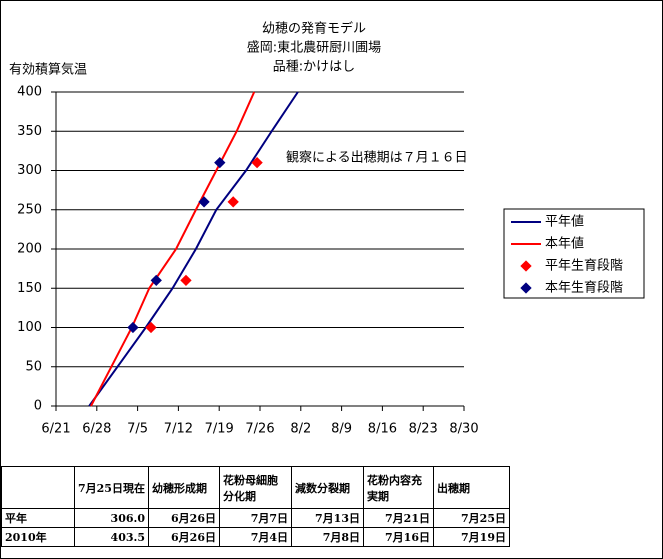 The height and width of the screenshot is (559, 663). What do you see at coordinates (471, 487) in the screenshot?
I see `header-cell: 出穂期` at bounding box center [471, 487].